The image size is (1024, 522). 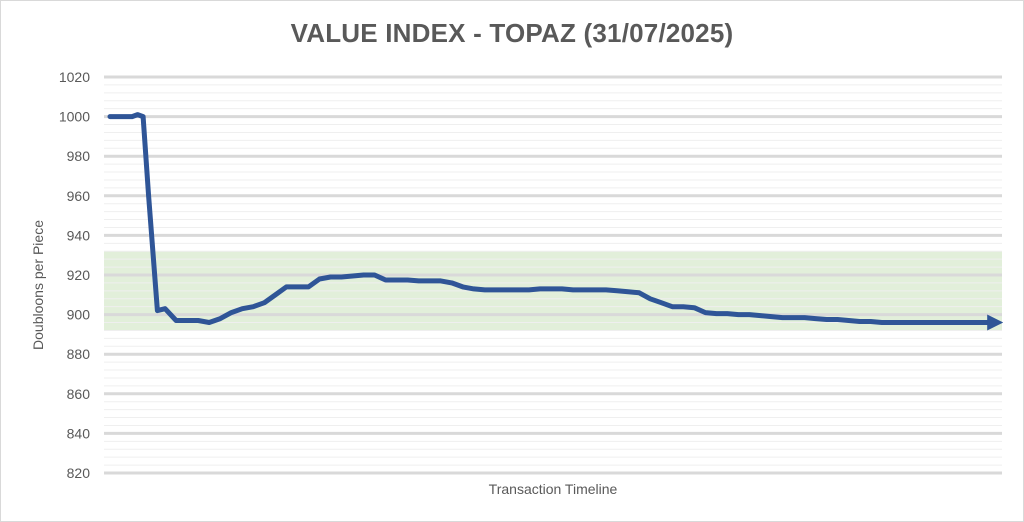 What do you see at coordinates (79, 315) in the screenshot?
I see `y-tick-label: 900` at bounding box center [79, 315].